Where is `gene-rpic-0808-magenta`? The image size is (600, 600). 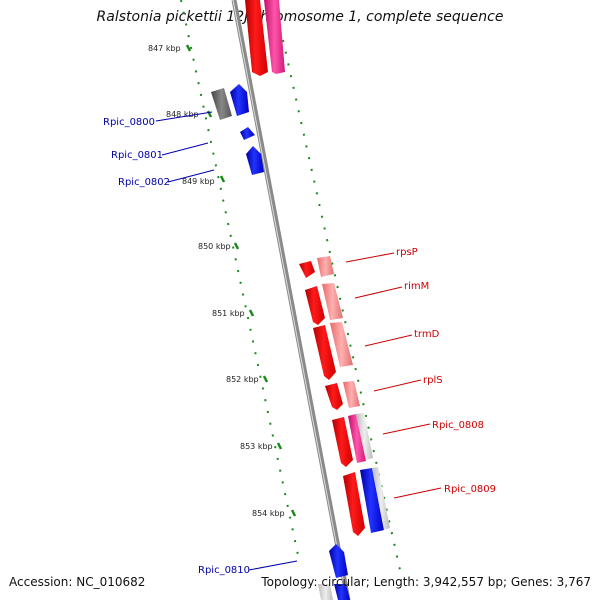
gene-rpic-0808-magenta is located at coordinates (357, 438).